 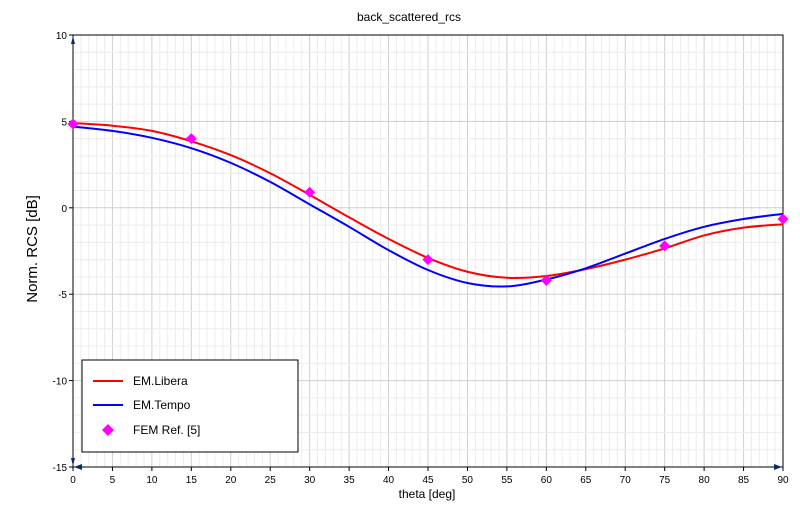 I want to click on x-tick-label: 10, so click(x=152, y=480).